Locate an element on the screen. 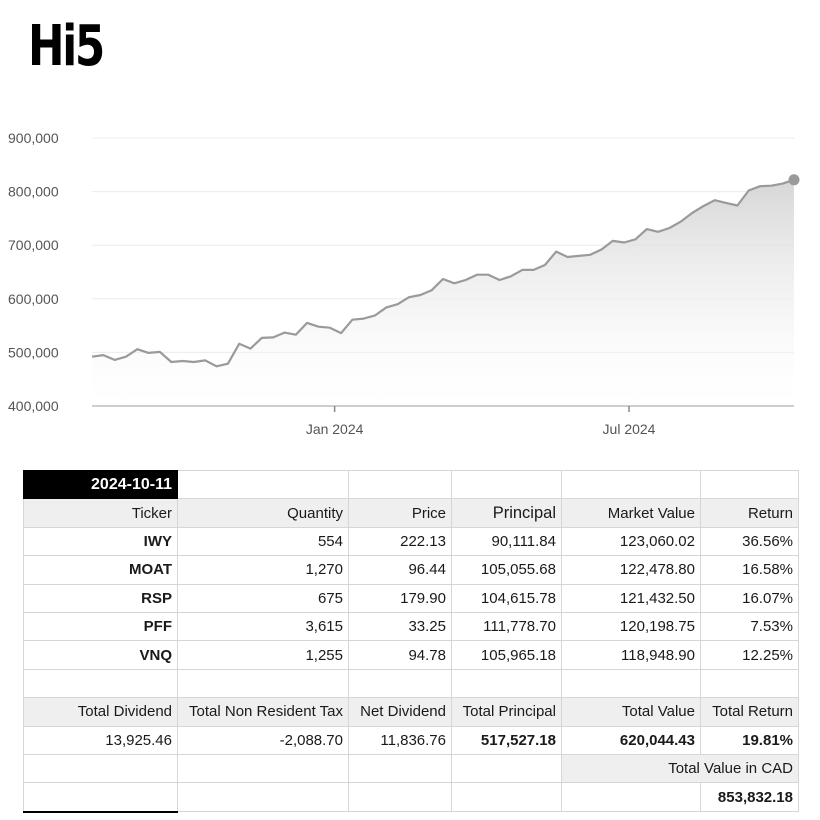  price-cell: 33.25 is located at coordinates (400, 626).